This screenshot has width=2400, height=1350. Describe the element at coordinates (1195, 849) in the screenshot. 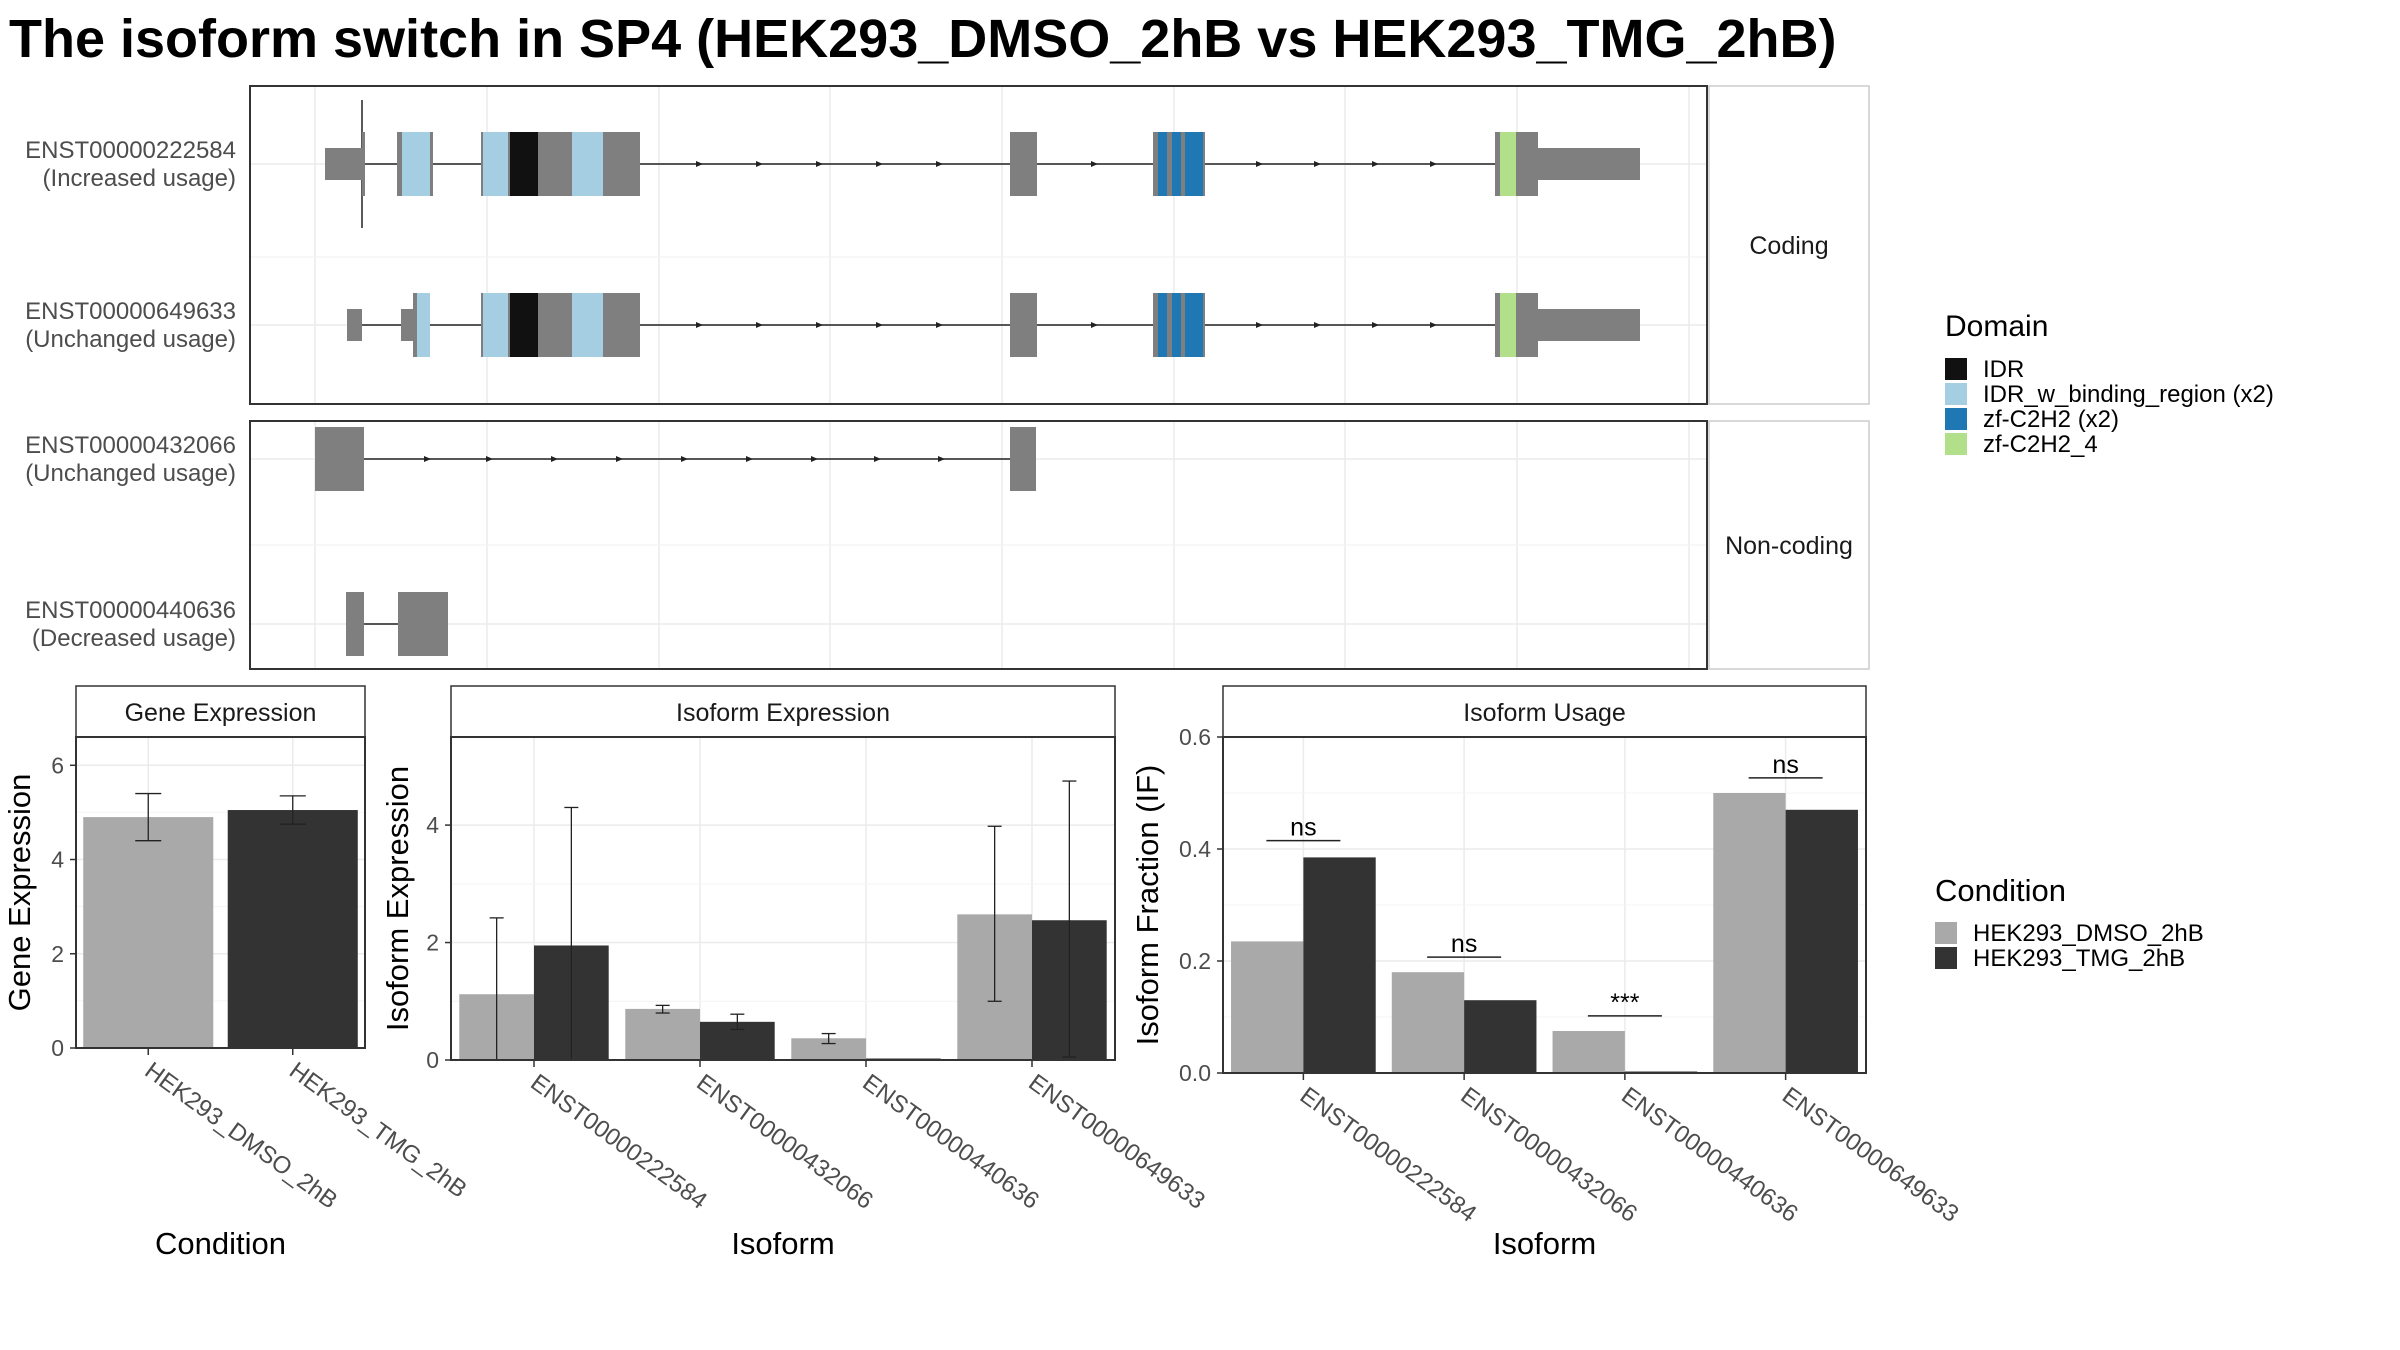

I see `y-tick-label: 0.4` at that location.